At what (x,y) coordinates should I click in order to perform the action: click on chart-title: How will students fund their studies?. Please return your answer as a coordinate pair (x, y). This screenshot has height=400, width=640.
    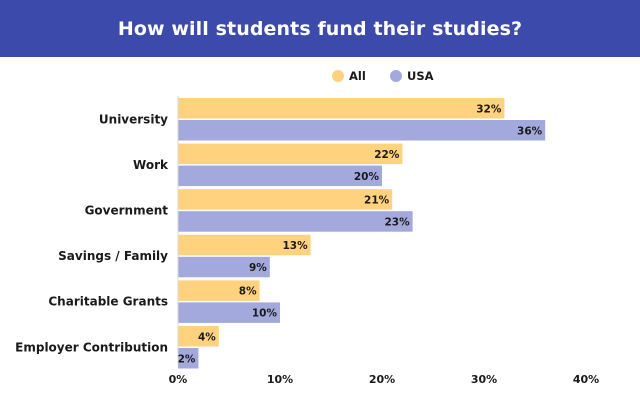
    Looking at the image, I should click on (320, 28).